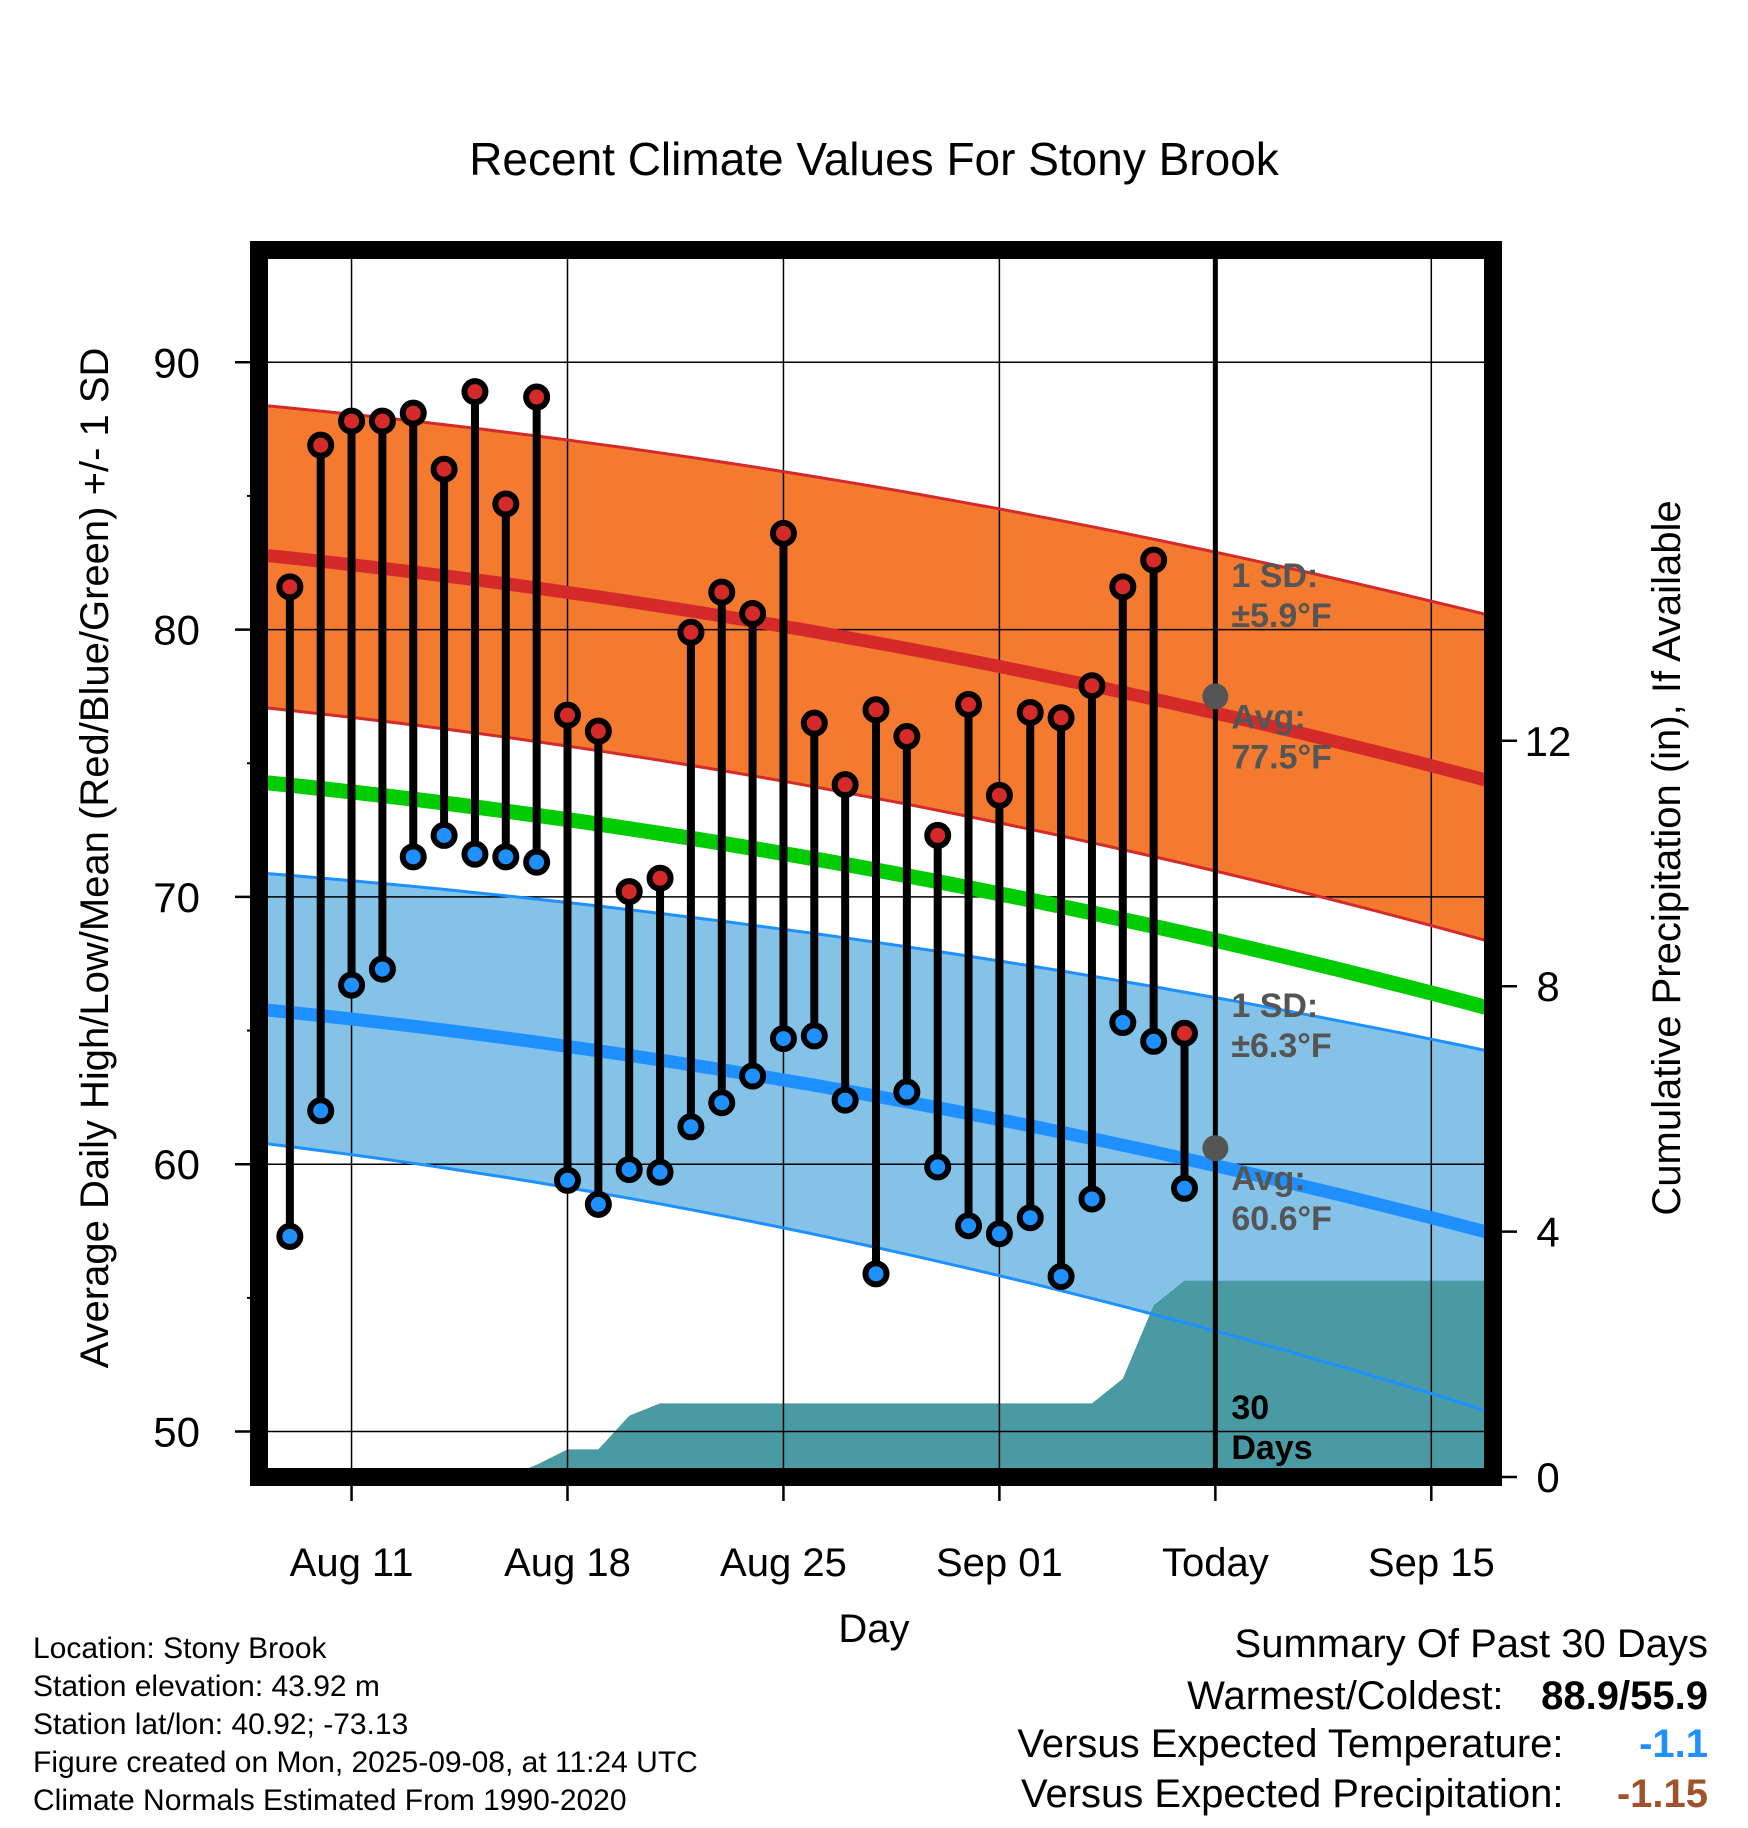 This screenshot has width=1748, height=1828. What do you see at coordinates (1250, 1408) in the screenshot?
I see `days-annotation-line: 30` at bounding box center [1250, 1408].